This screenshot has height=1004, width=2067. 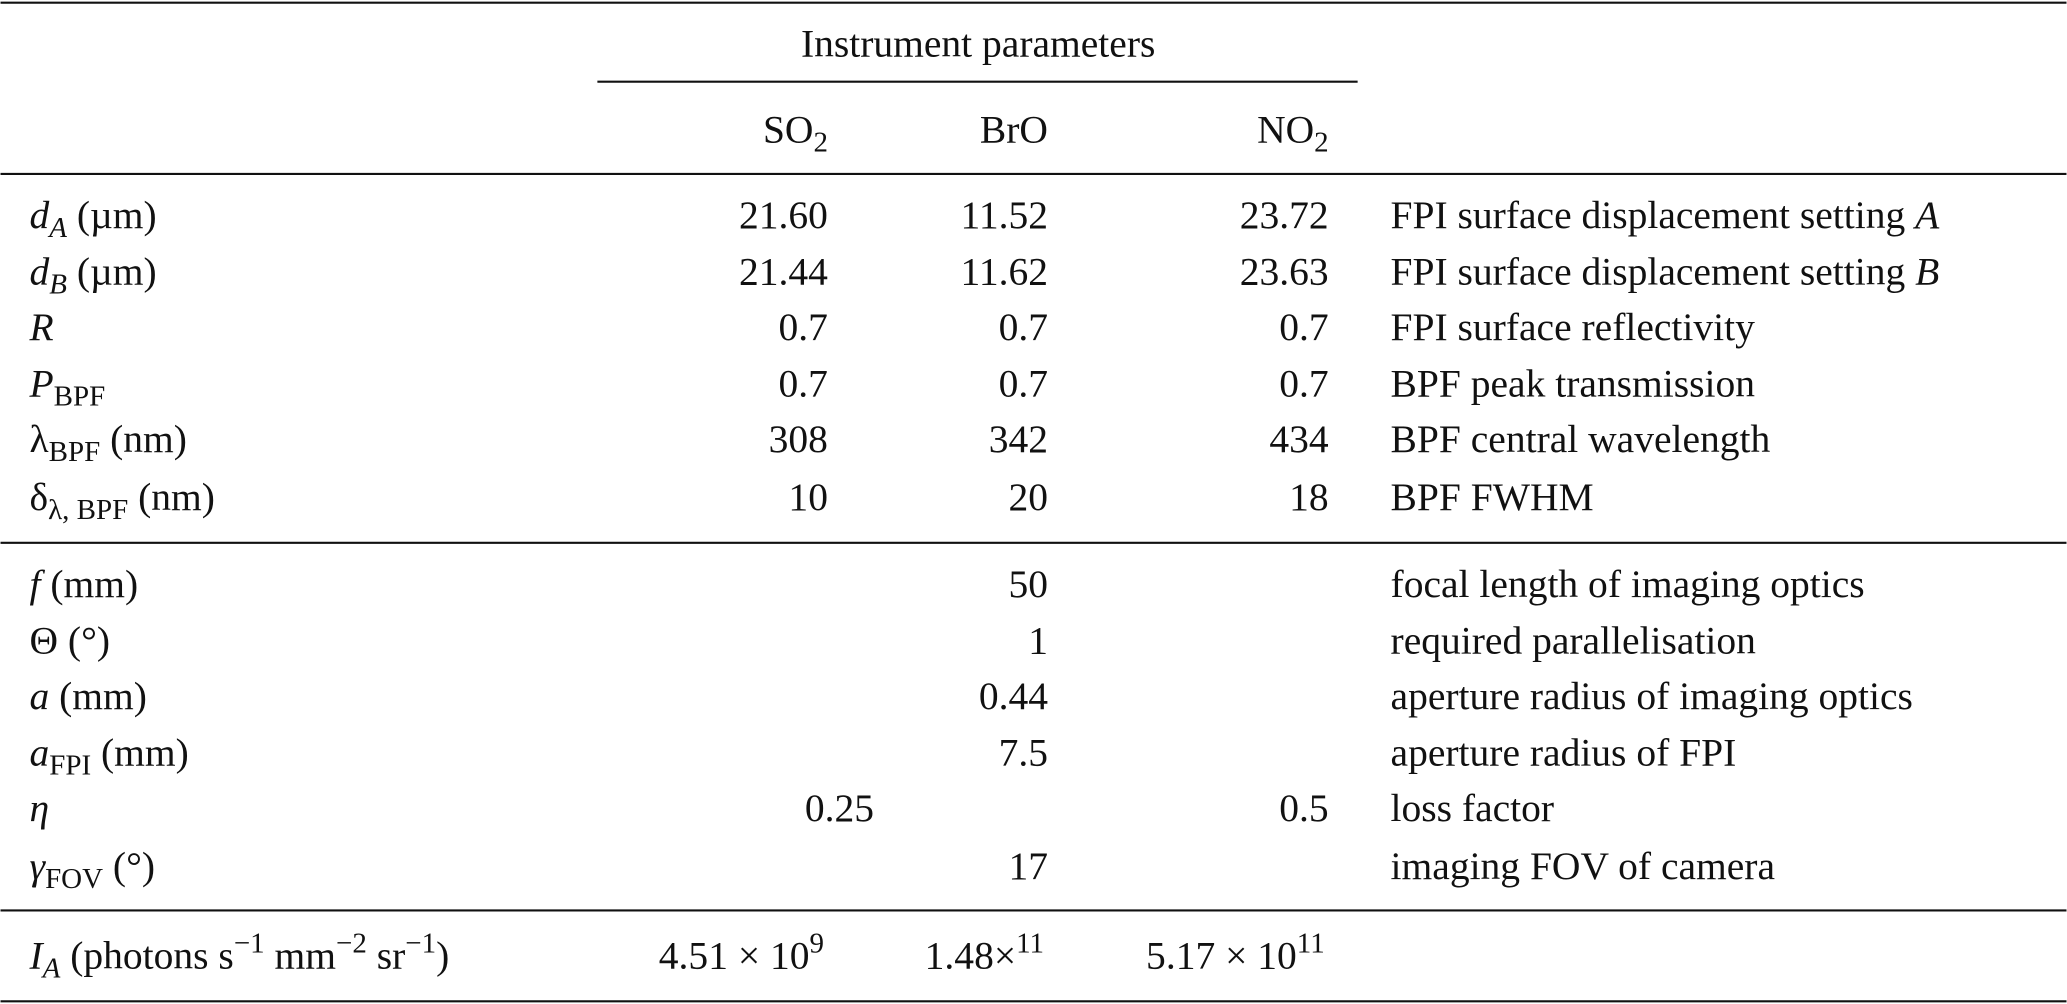 I want to click on description-cell: focal length of imaging optics, so click(x=1628, y=584).